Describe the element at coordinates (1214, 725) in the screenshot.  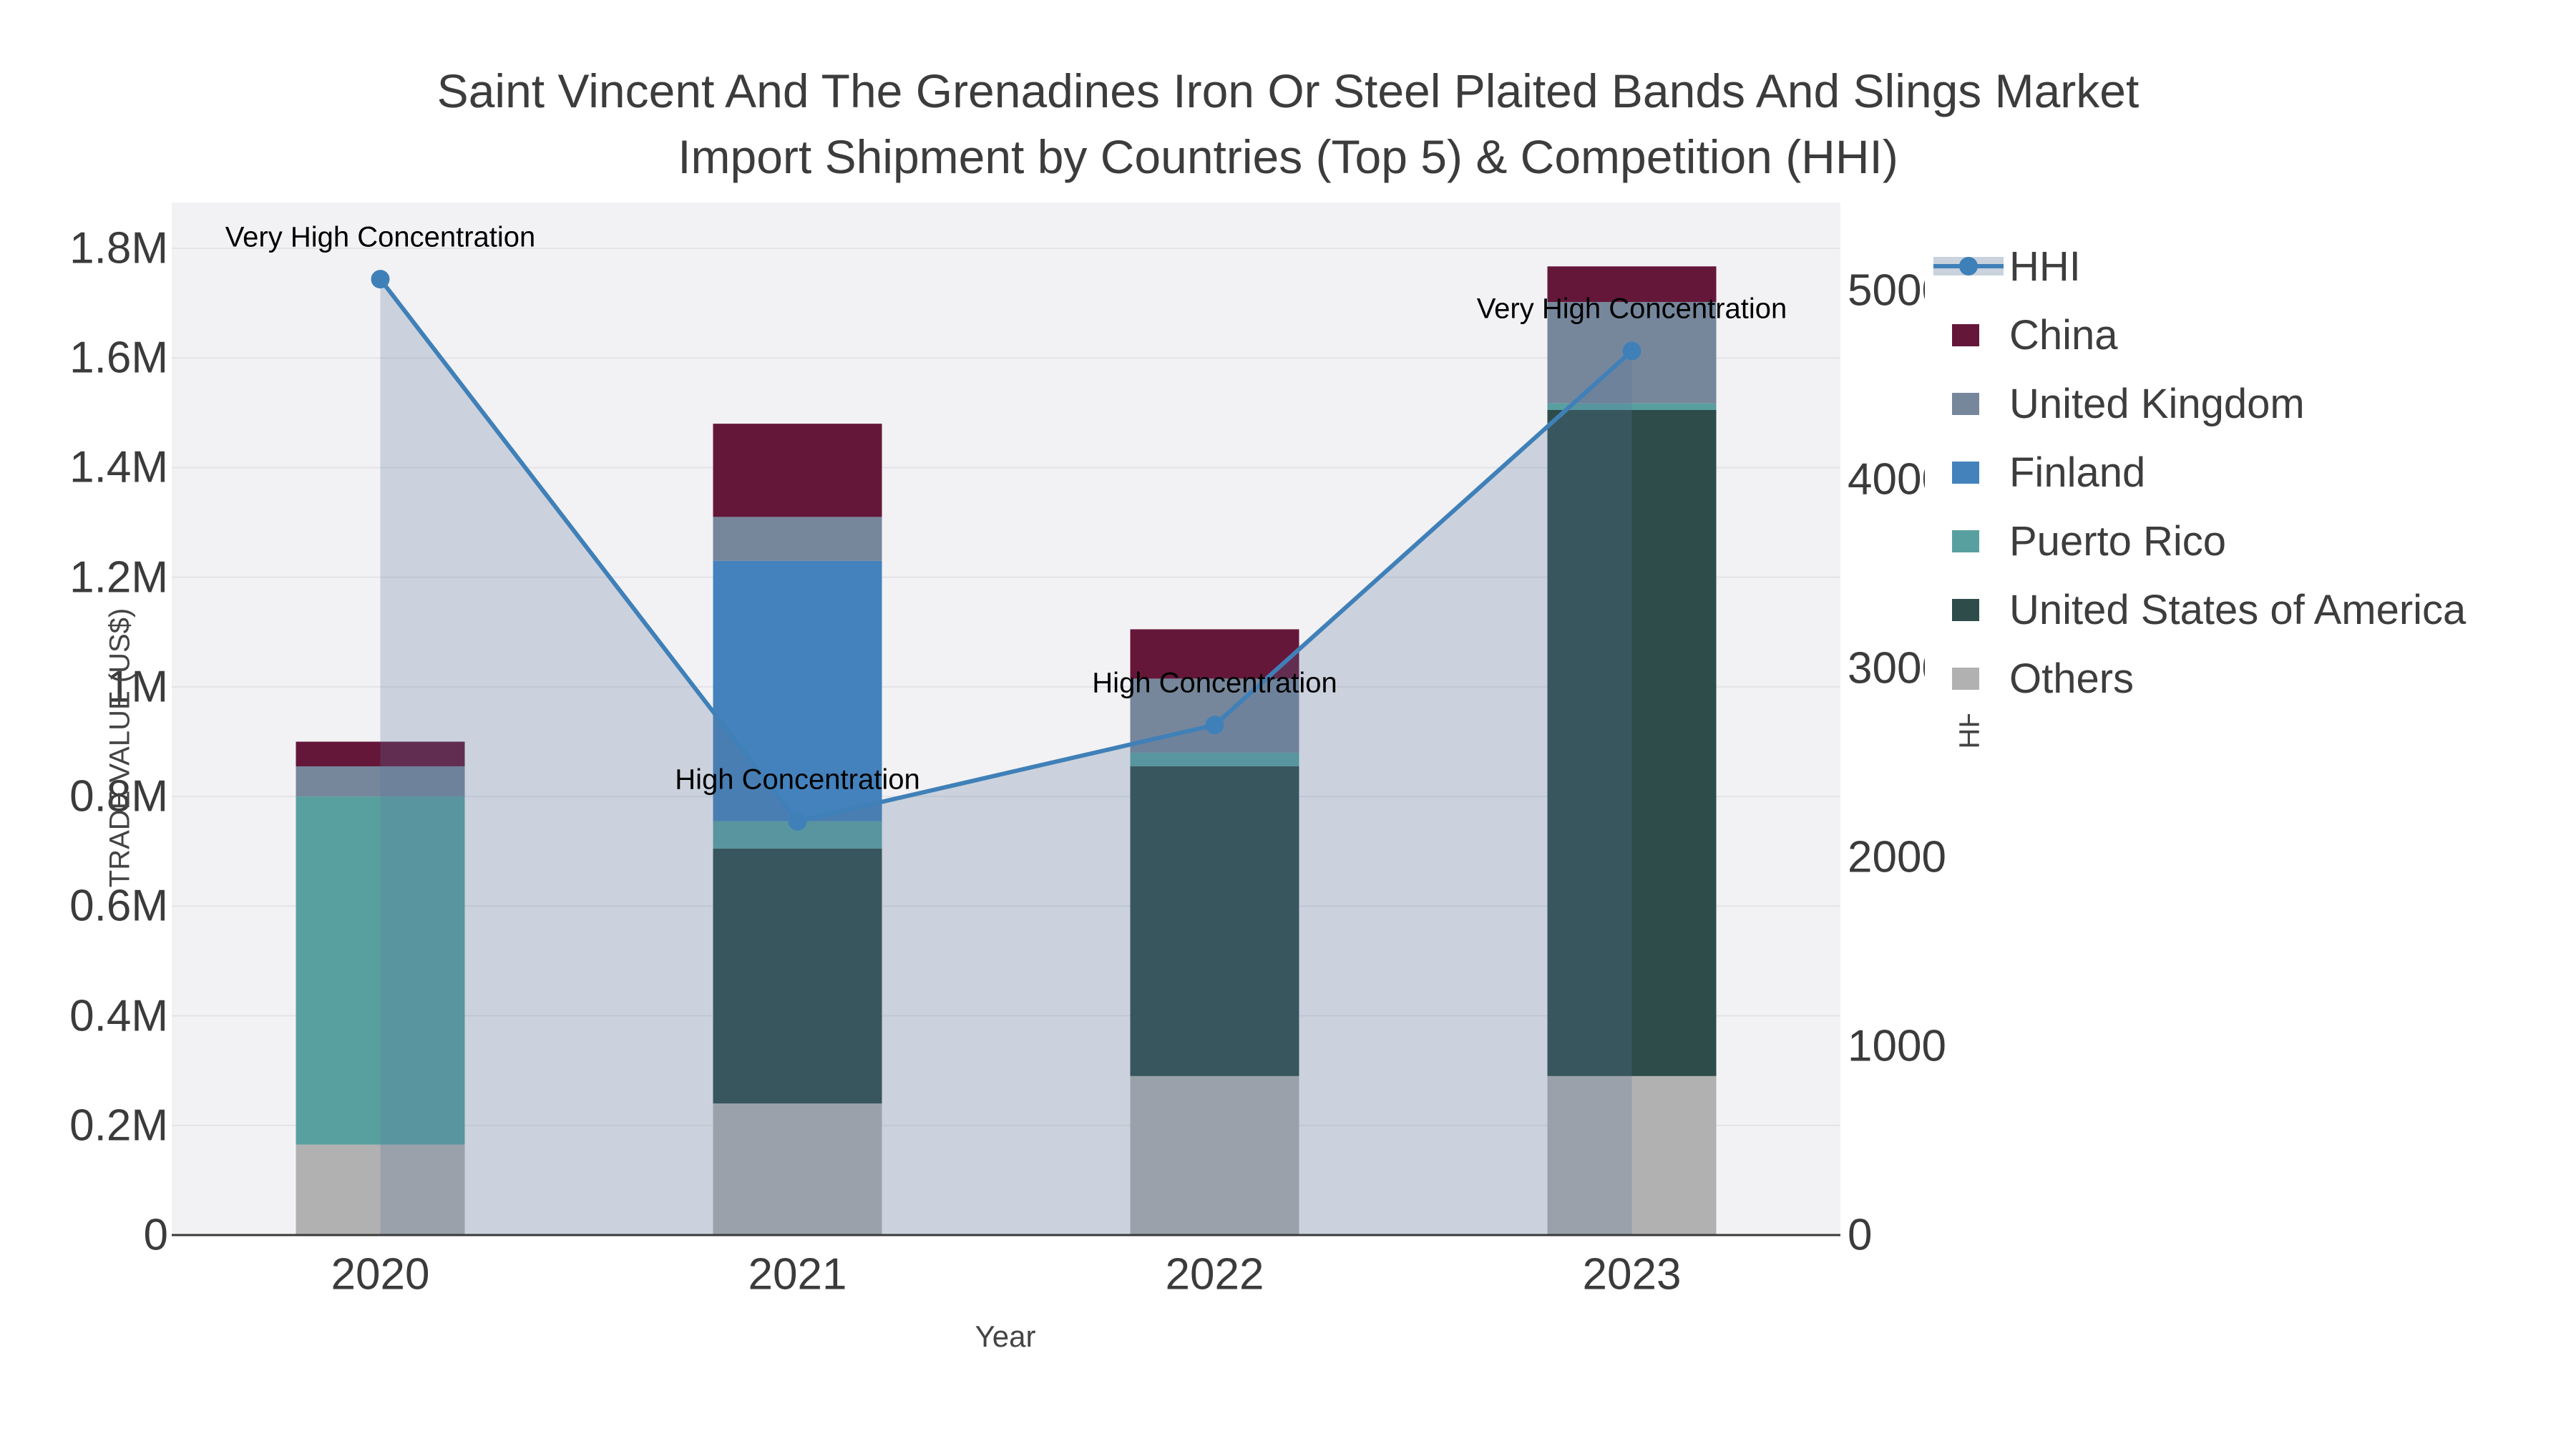
I see `hhi-marker-2022` at that location.